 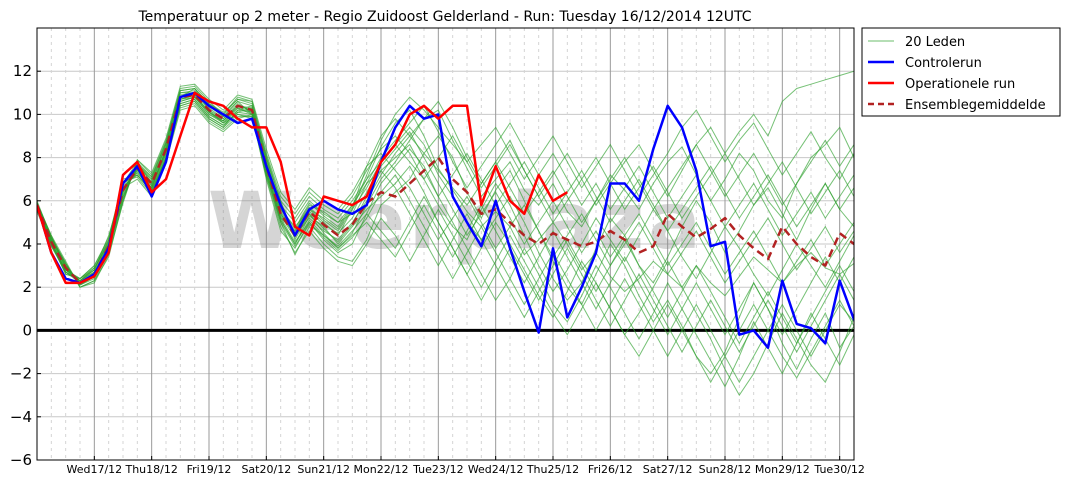 What do you see at coordinates (21, 417) in the screenshot?
I see `y-tick-label: −4` at bounding box center [21, 417].